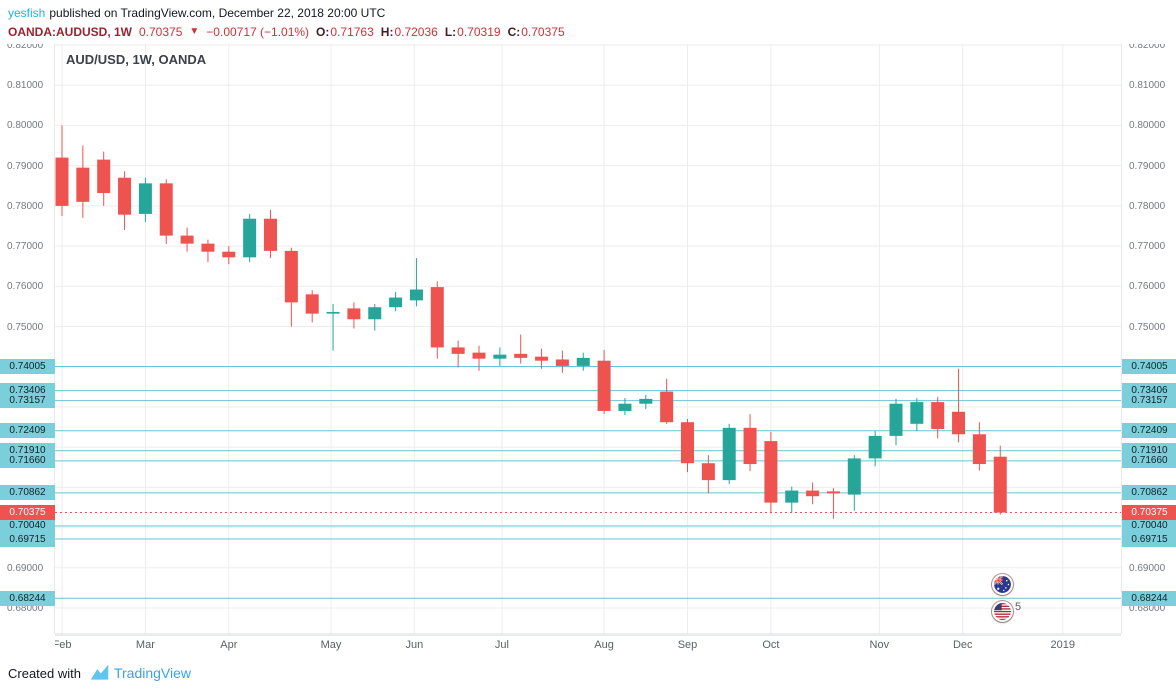 The image size is (1176, 691). I want to click on close-value: C: 0.70375, so click(536, 32).